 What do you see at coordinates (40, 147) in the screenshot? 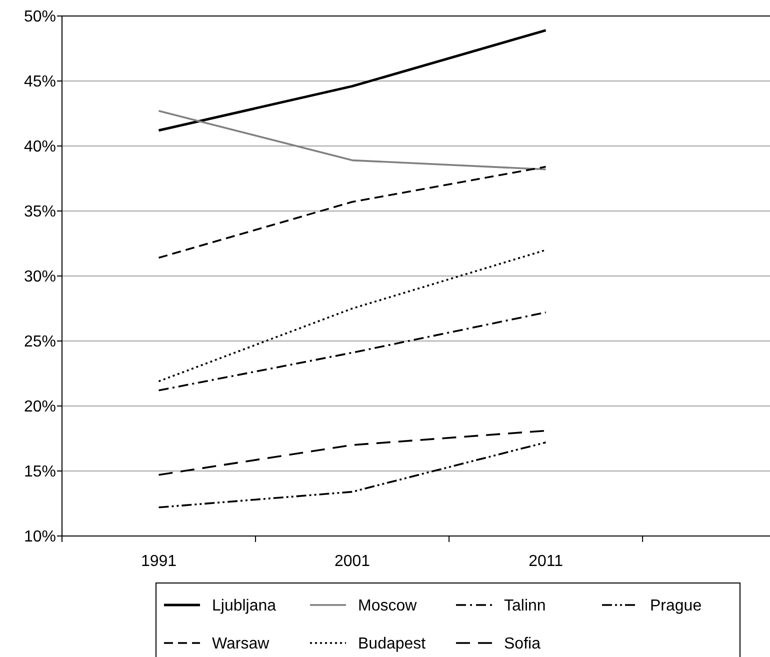
I see `y-tick-label: 40%` at bounding box center [40, 147].